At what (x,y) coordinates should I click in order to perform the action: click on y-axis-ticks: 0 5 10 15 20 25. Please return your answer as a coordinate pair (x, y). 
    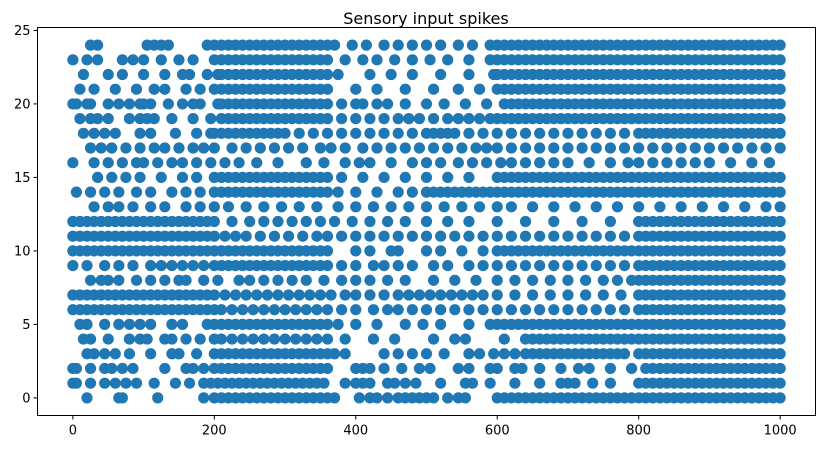
    Looking at the image, I should click on (26, 215).